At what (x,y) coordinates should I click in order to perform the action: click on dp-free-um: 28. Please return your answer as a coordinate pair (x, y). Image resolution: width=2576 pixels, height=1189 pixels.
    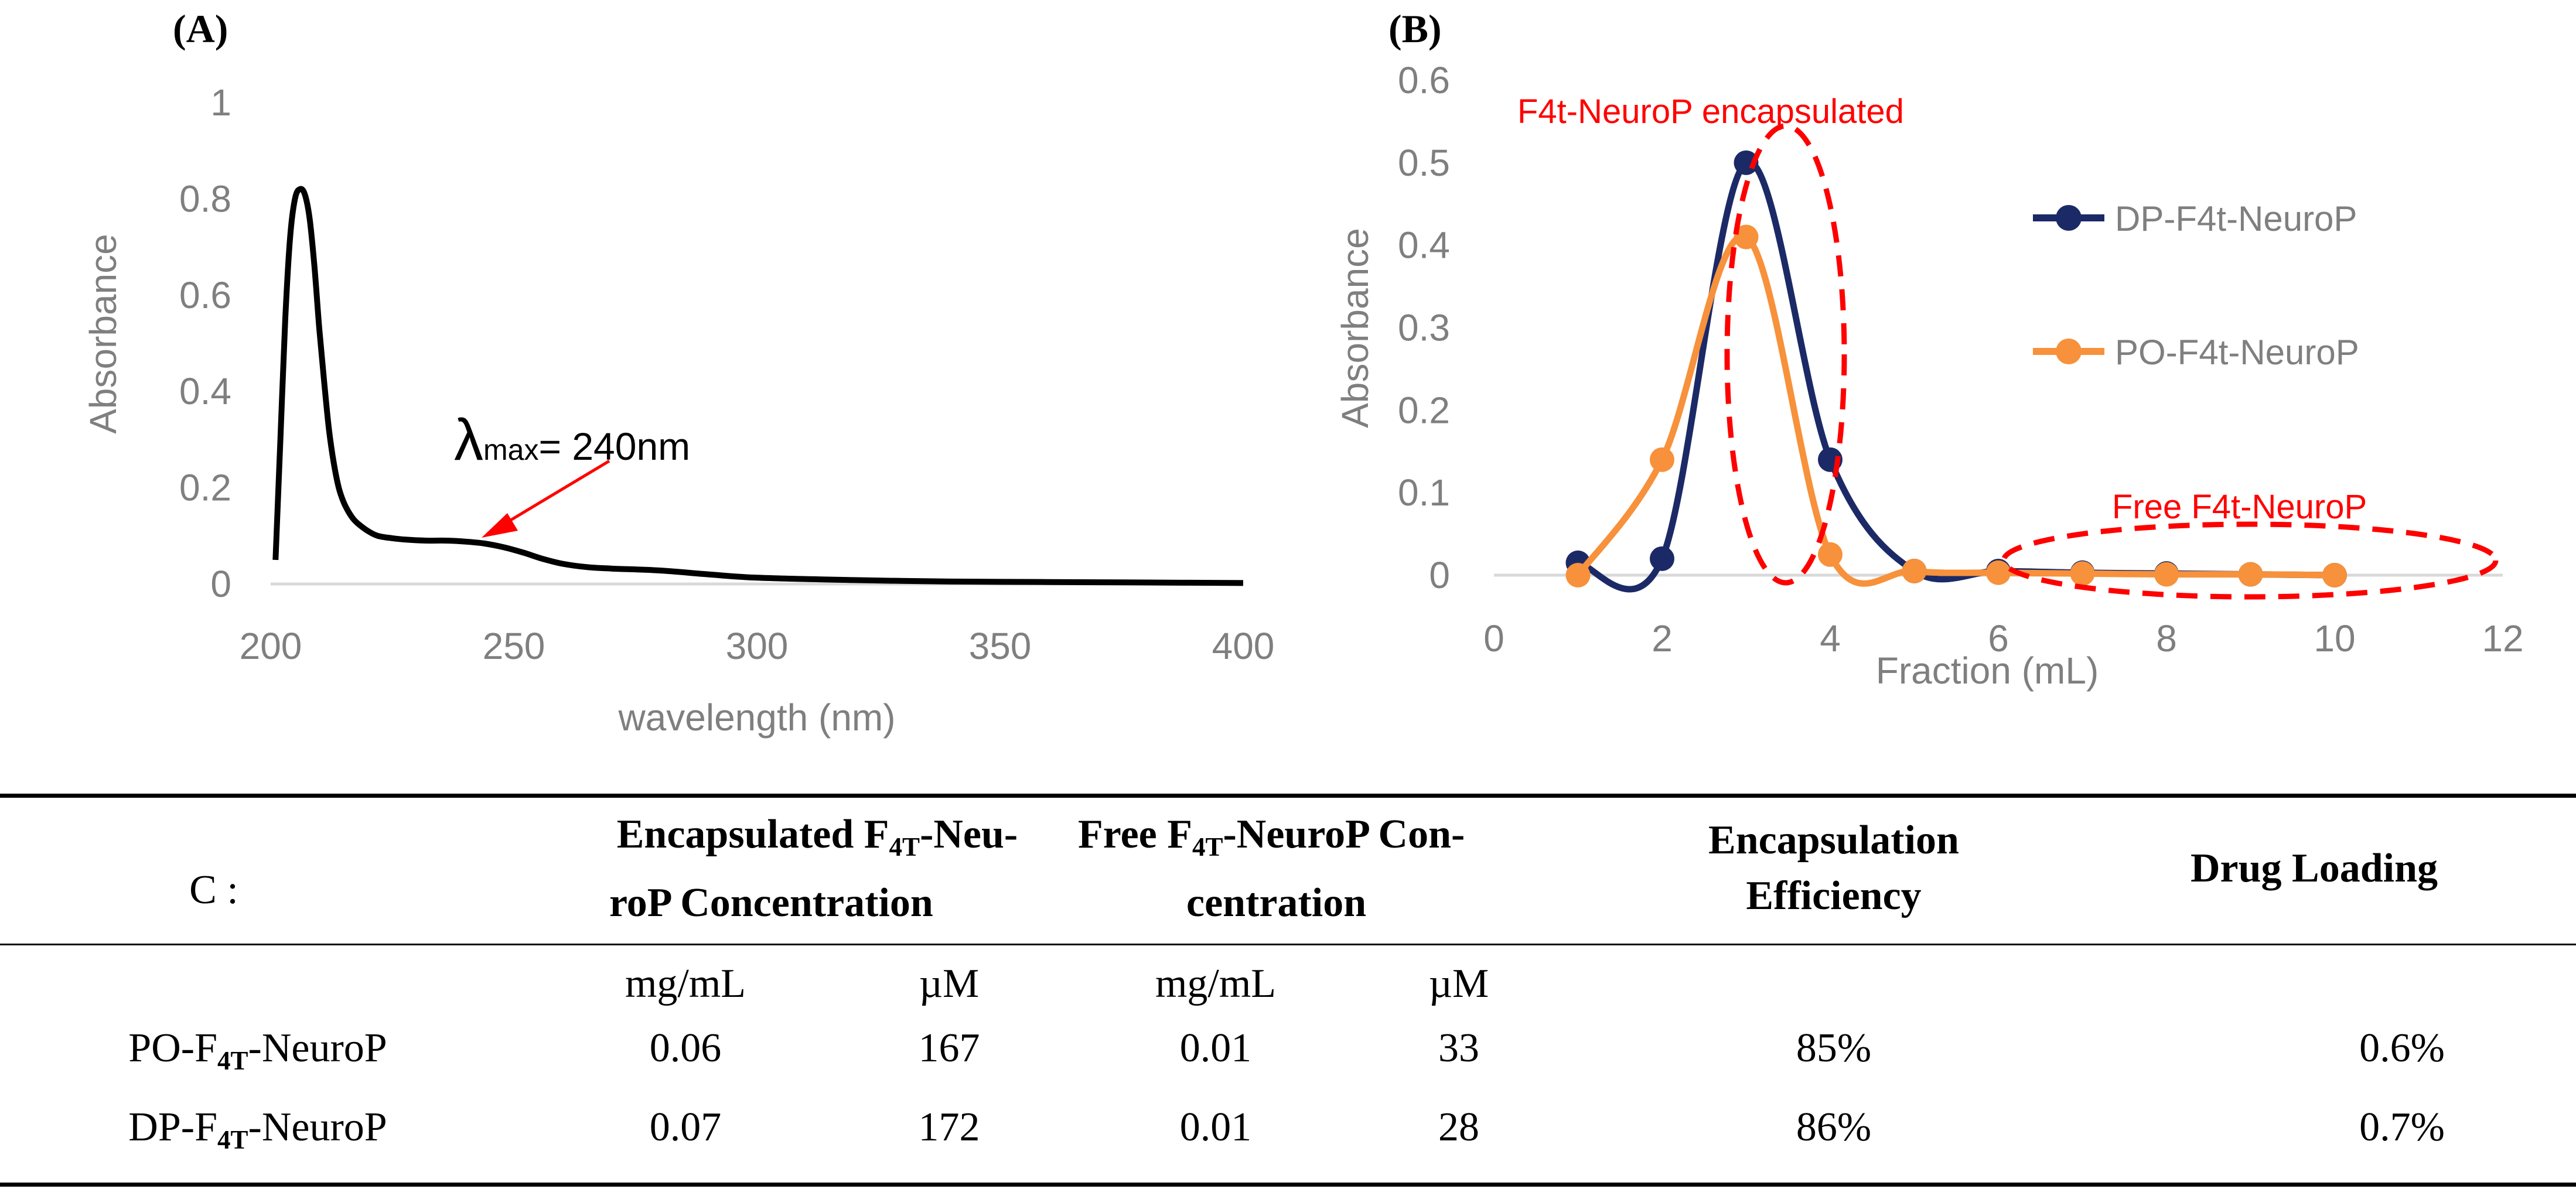
    Looking at the image, I should click on (1458, 1127).